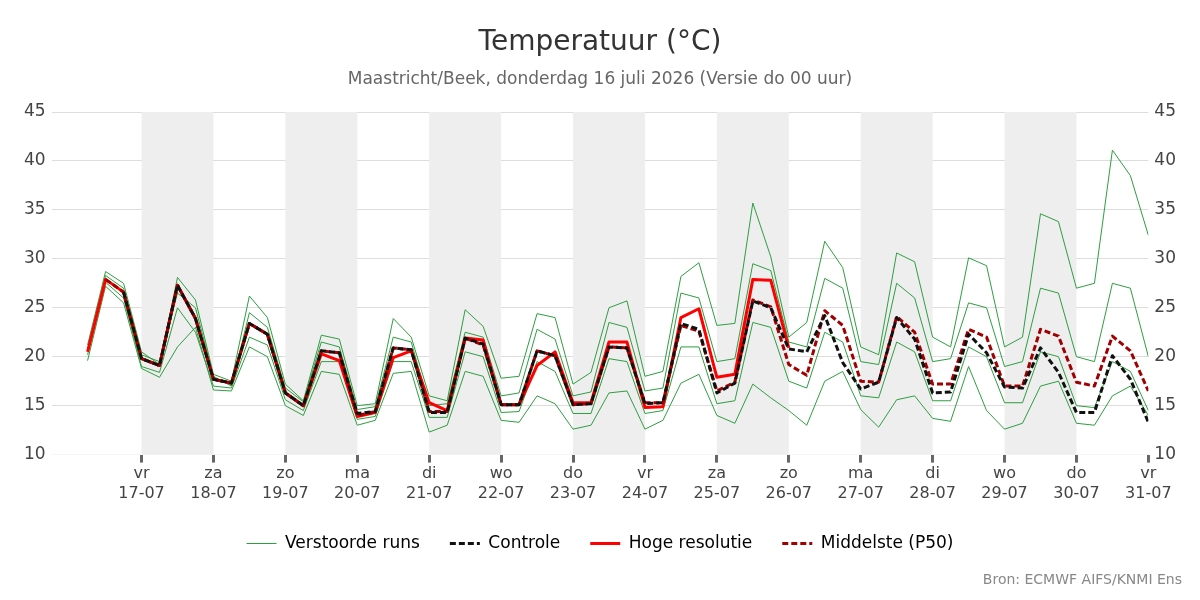  I want to click on y2-tick-label: 35, so click(1165, 208).